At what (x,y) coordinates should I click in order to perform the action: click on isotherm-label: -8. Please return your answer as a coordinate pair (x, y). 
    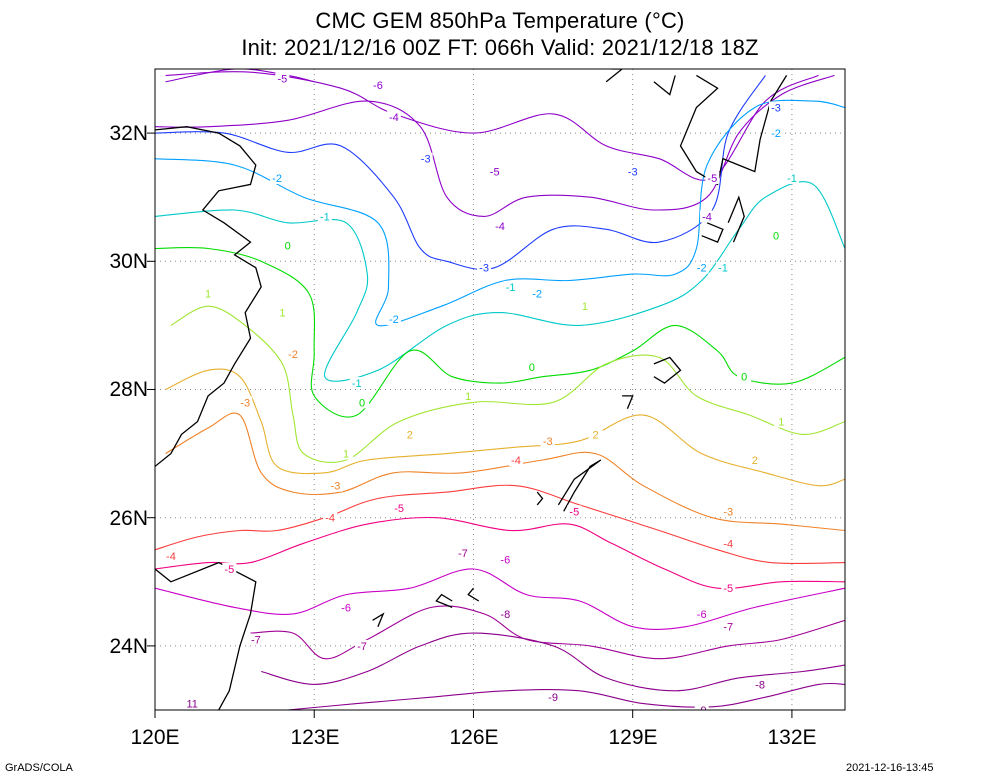
    Looking at the image, I should click on (760, 685).